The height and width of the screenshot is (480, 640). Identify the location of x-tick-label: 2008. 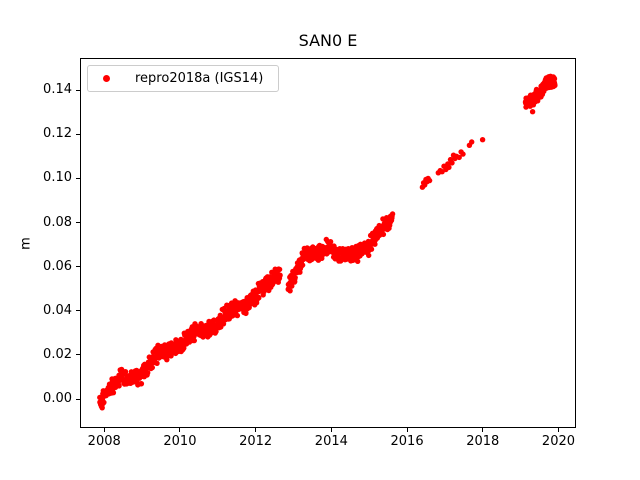
(104, 441).